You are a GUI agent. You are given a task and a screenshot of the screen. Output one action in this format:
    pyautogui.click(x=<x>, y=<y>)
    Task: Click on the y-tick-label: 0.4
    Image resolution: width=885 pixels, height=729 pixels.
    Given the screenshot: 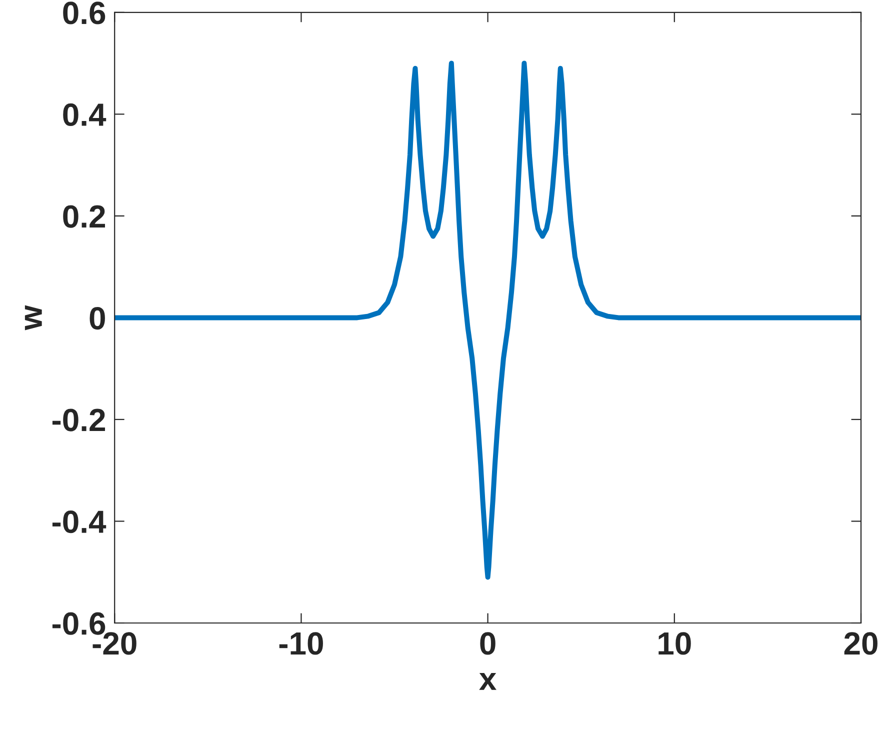 What is the action you would take?
    pyautogui.click(x=84, y=114)
    